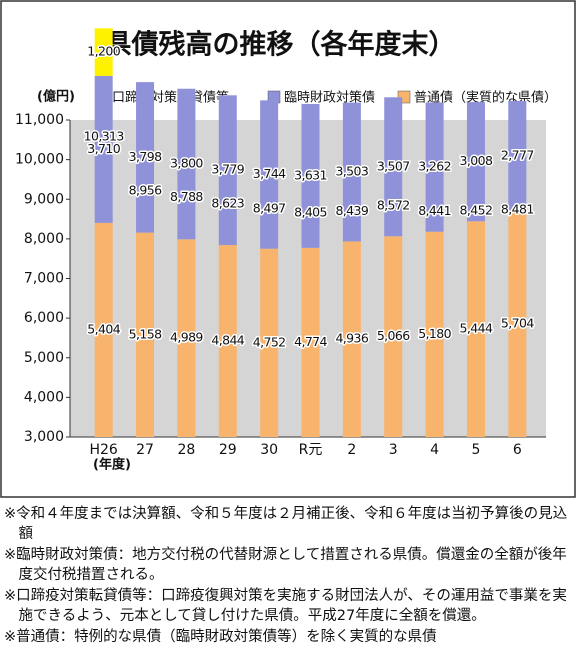 This screenshot has height=670, width=580. I want to click on x-tick-label: 5, so click(475, 450).